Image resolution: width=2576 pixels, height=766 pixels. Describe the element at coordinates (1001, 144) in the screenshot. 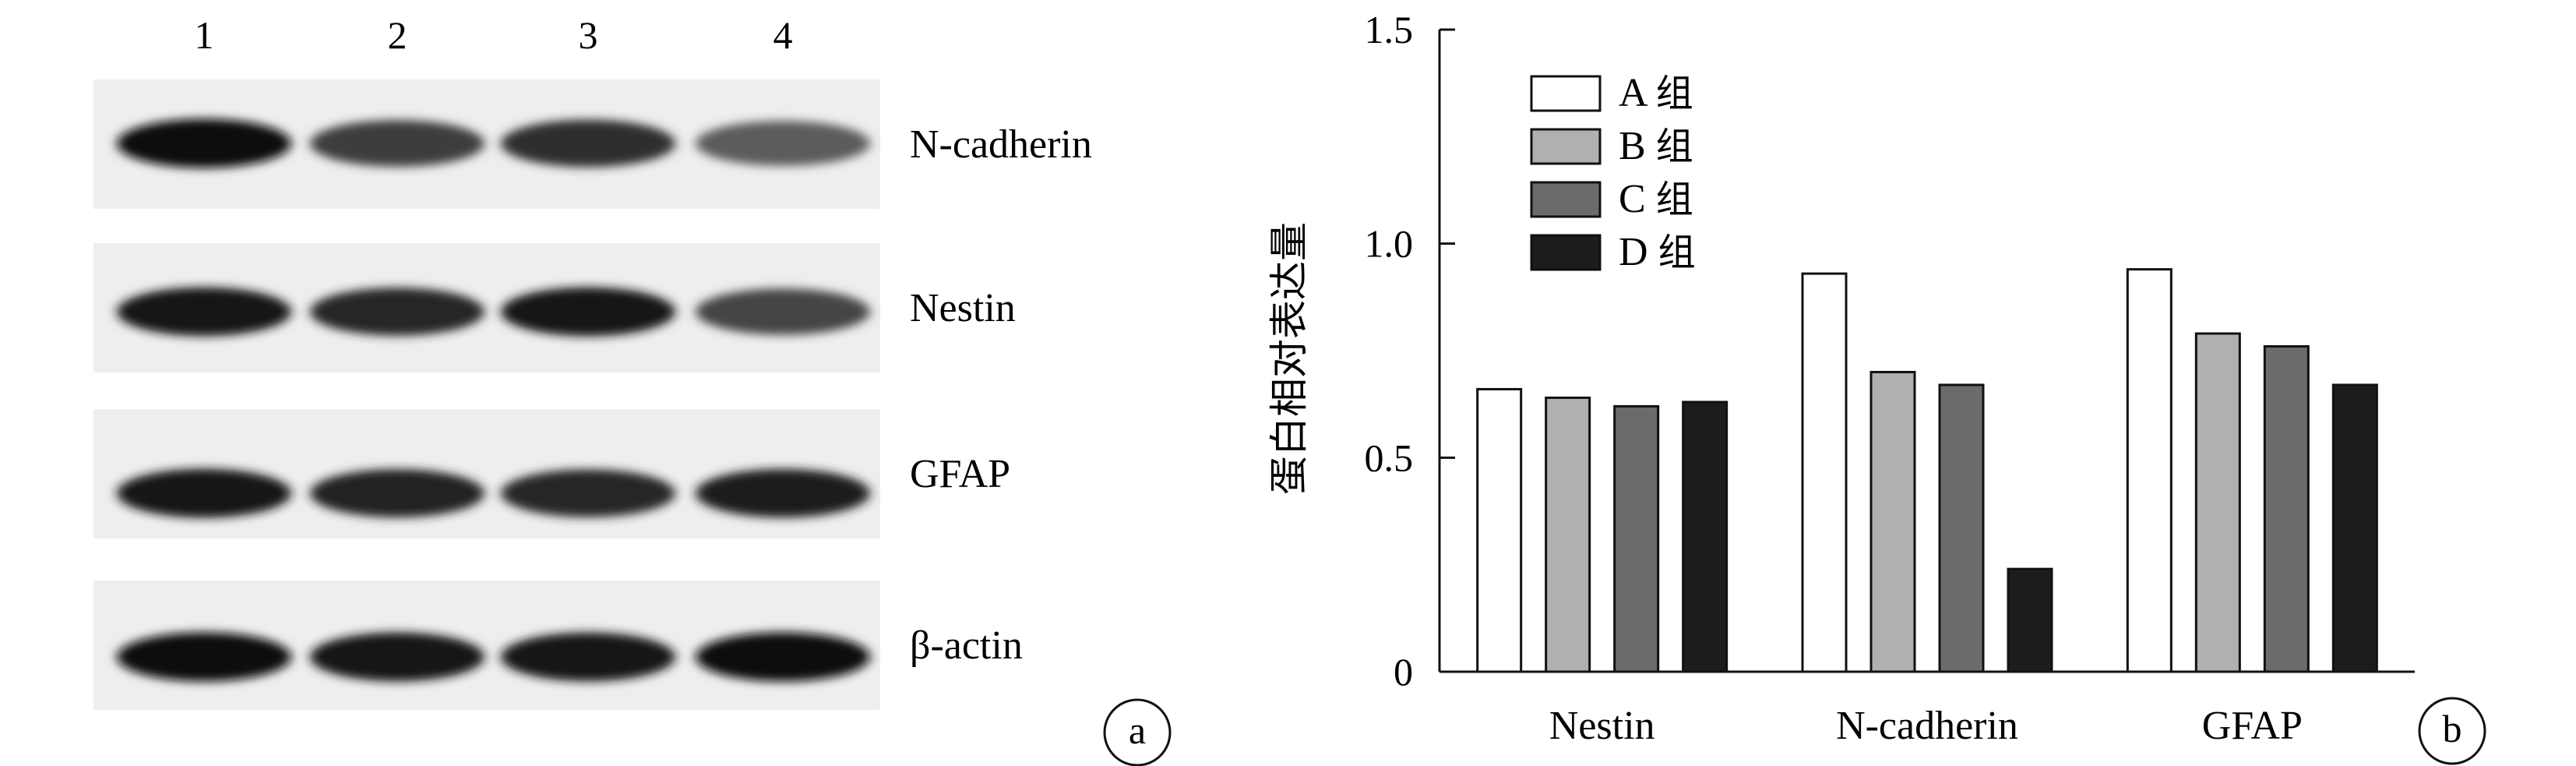

I see `protein-label: N-cadherin` at that location.